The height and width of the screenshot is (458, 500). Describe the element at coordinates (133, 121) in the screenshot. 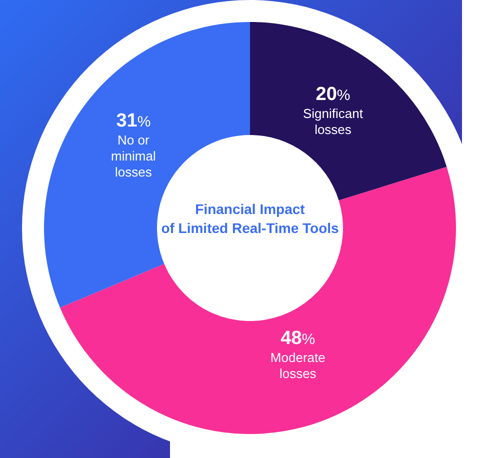

I see `data-label: 31%` at that location.